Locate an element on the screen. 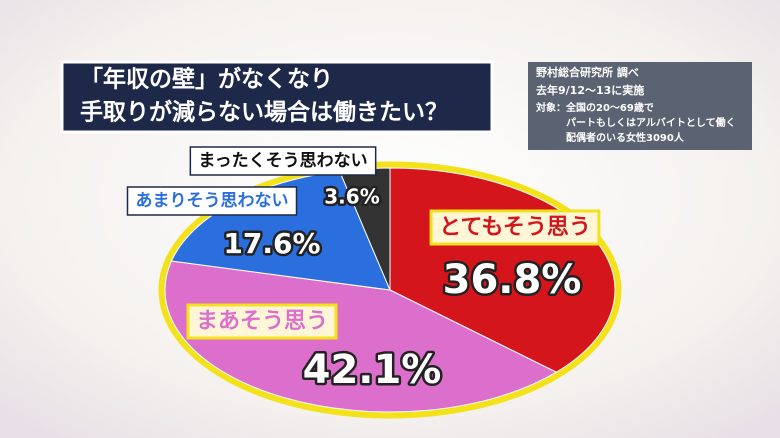 Image resolution: width=780 pixels, height=438 pixels. value-label: 42.1% is located at coordinates (372, 370).